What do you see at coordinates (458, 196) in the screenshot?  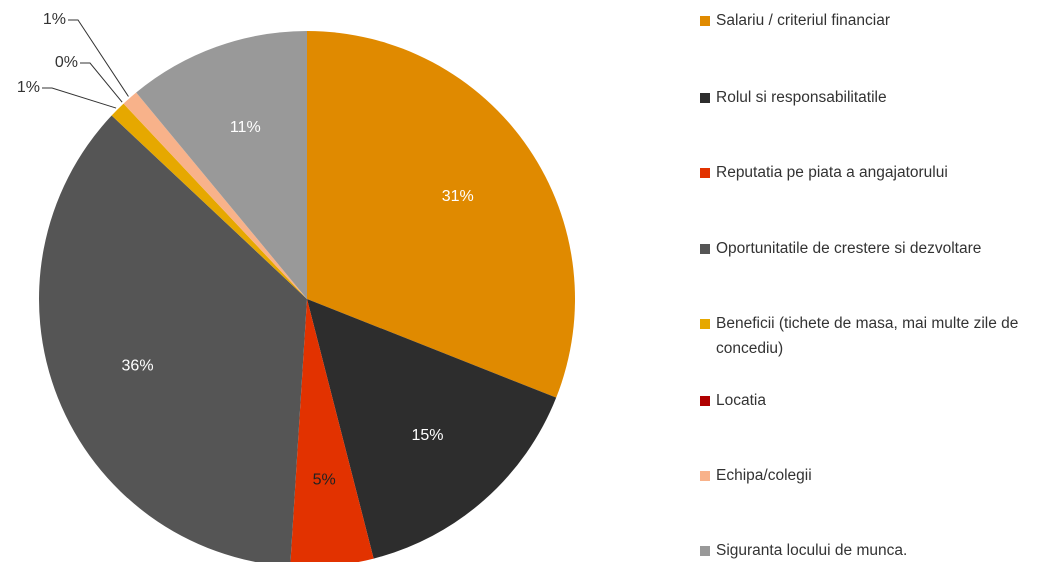 I see `data-label: 31%` at bounding box center [458, 196].